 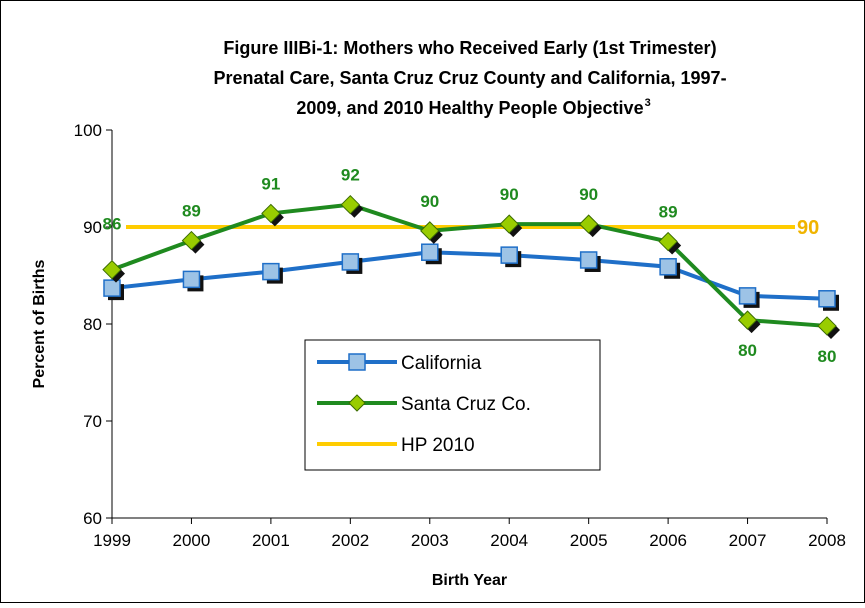 I want to click on y-tick-label: 100, so click(x=88, y=130).